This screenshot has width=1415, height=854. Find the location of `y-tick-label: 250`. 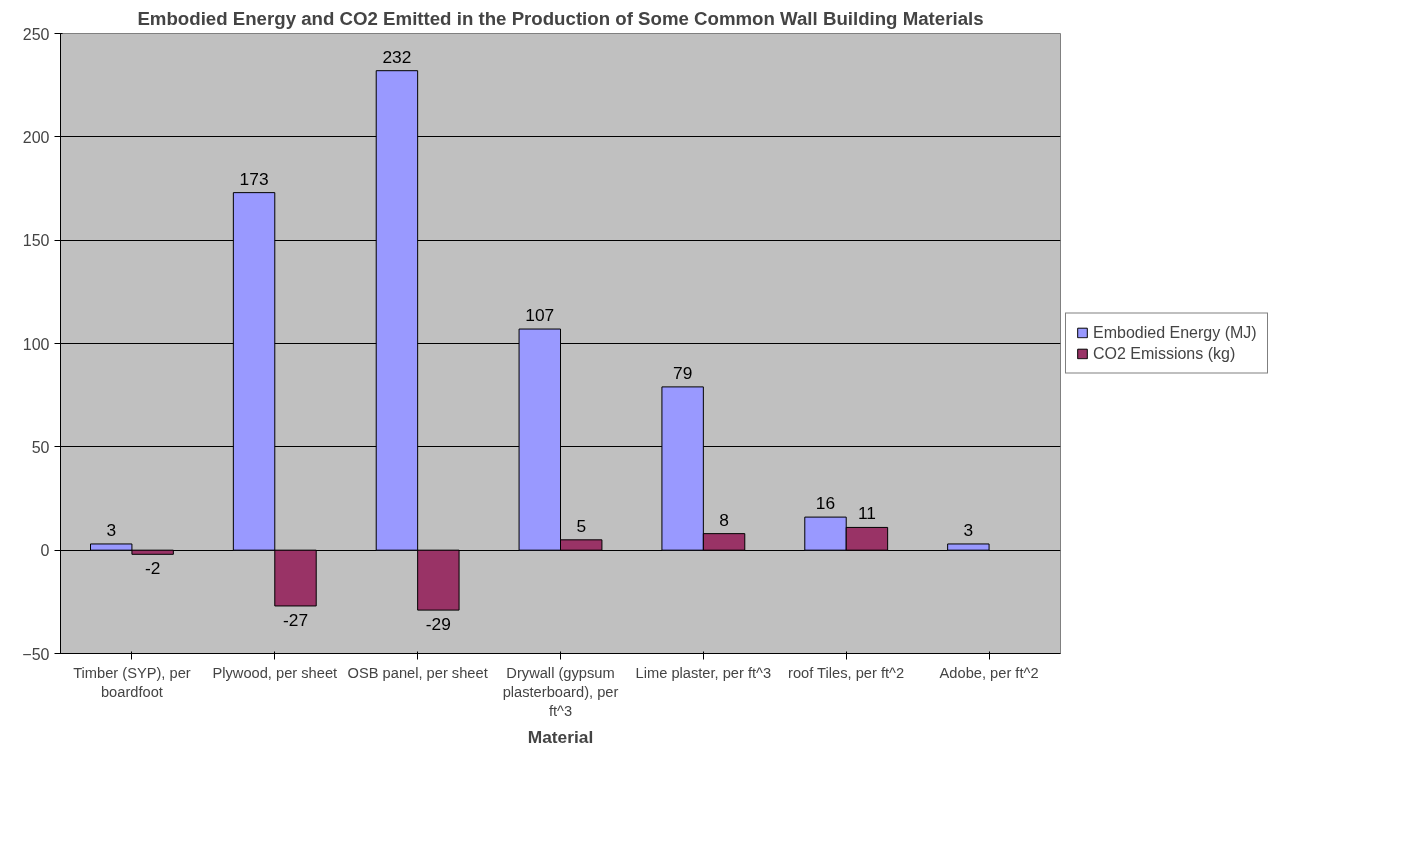

y-tick-label: 250 is located at coordinates (36, 34).